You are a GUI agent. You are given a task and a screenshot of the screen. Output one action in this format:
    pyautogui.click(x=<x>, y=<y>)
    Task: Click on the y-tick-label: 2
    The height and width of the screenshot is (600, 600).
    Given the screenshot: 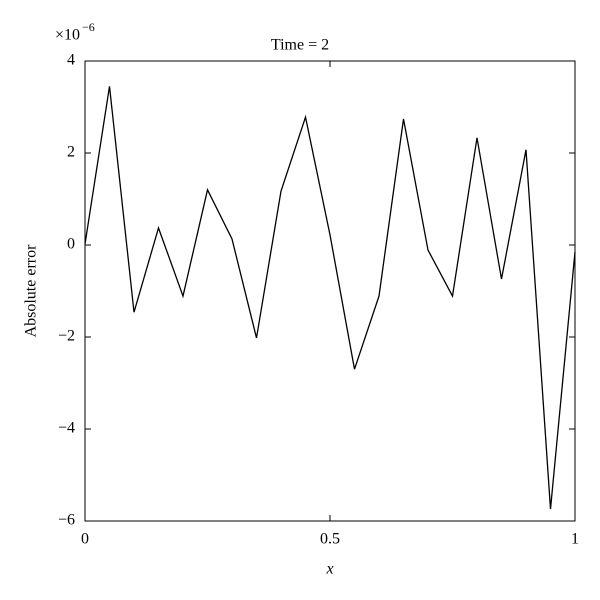 What is the action you would take?
    pyautogui.click(x=71, y=152)
    